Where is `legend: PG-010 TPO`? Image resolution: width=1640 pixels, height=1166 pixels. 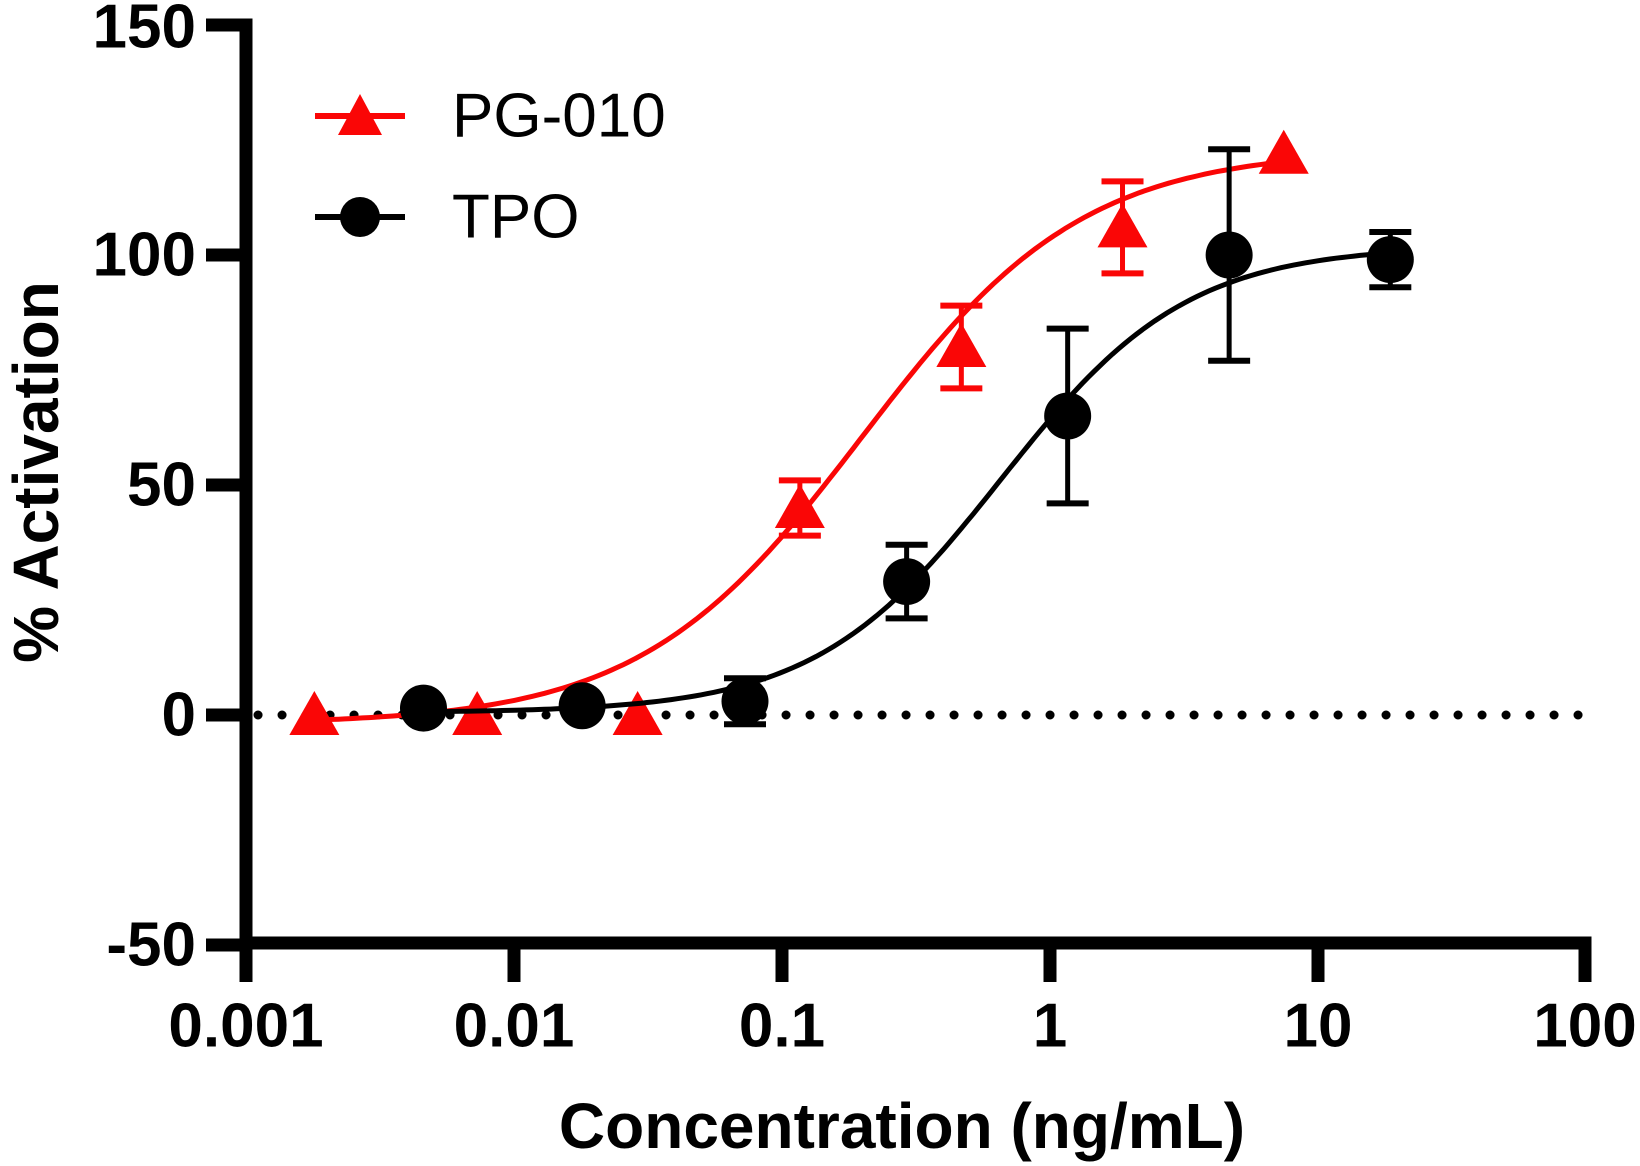 legend: PG-010 TPO is located at coordinates (490, 167).